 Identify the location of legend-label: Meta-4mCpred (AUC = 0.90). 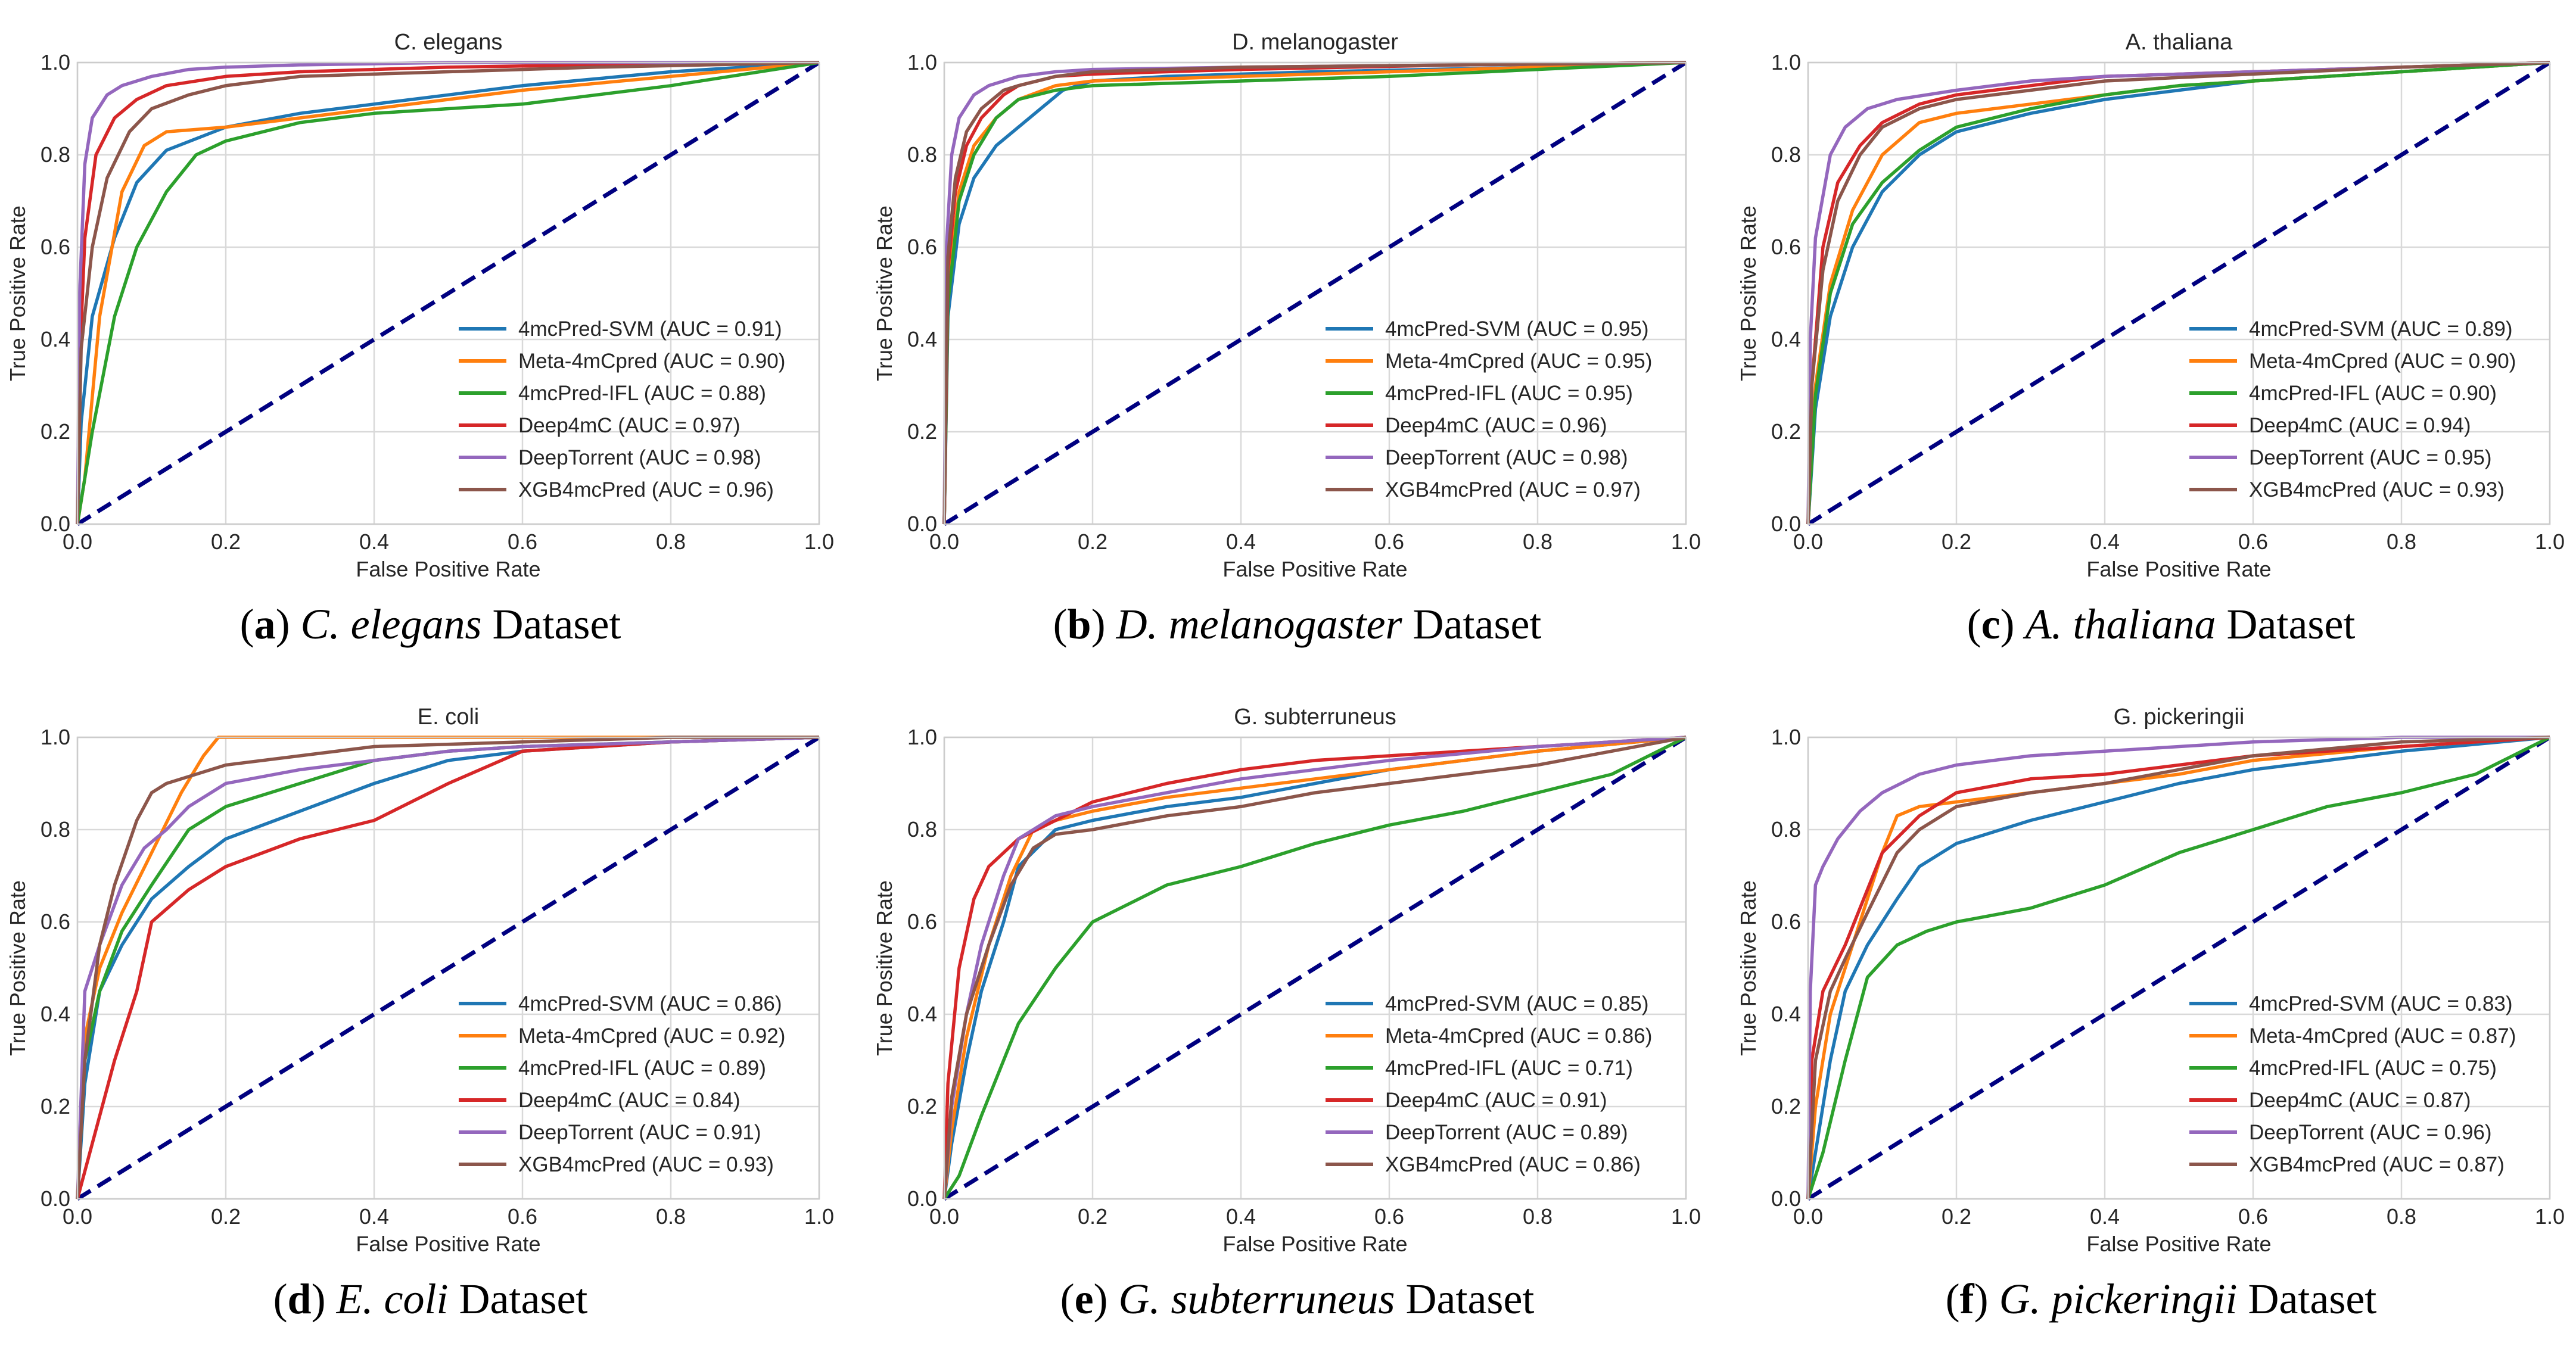
(2382, 361).